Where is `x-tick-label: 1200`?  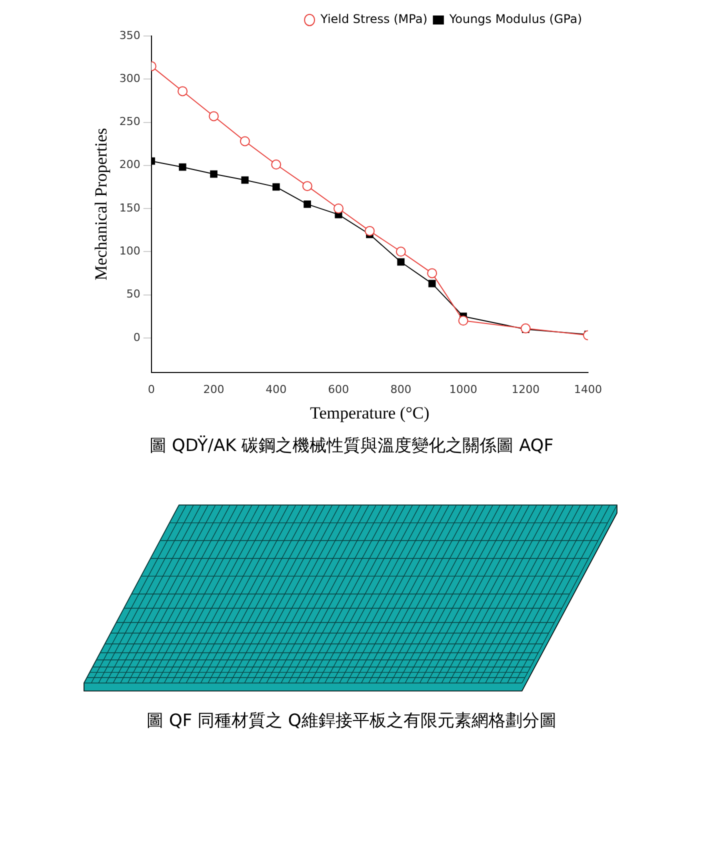
x-tick-label: 1200 is located at coordinates (526, 389).